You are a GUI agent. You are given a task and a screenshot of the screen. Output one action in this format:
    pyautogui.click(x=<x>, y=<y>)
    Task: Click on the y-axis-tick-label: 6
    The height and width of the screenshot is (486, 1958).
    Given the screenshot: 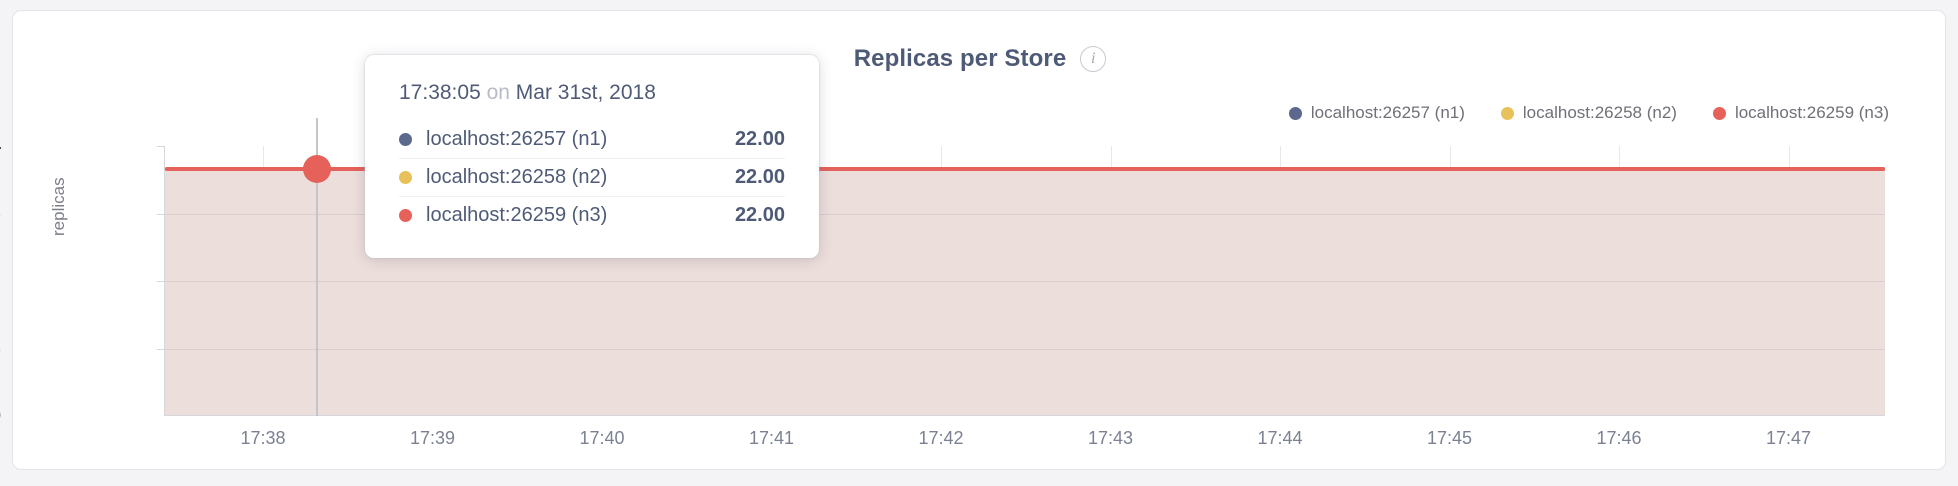 What is the action you would take?
    pyautogui.click(x=0, y=348)
    